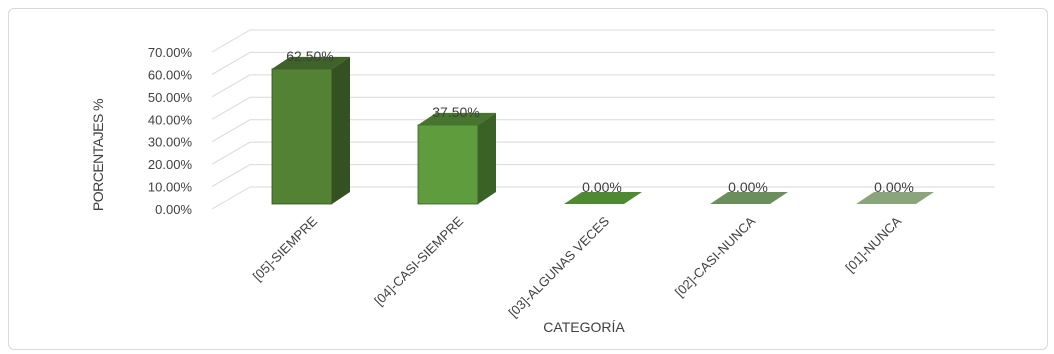 This screenshot has width=1054, height=354. Describe the element at coordinates (173, 209) in the screenshot. I see `y-tick-label: 0.00%` at that location.